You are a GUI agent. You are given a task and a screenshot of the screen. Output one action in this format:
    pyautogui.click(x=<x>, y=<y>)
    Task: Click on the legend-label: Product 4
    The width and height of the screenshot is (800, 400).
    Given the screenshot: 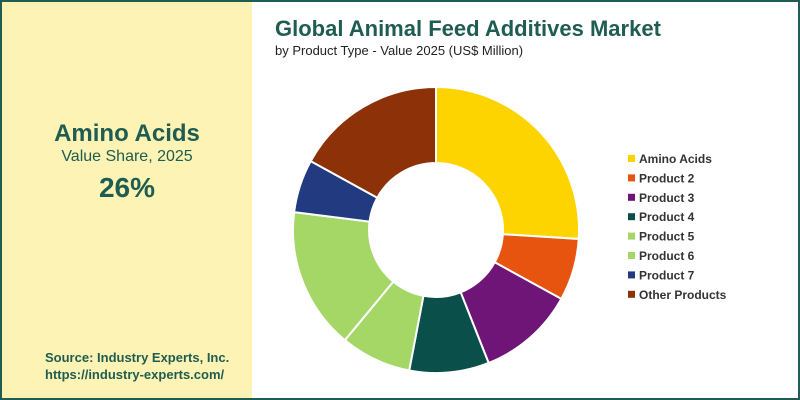 What is the action you would take?
    pyautogui.click(x=667, y=217)
    